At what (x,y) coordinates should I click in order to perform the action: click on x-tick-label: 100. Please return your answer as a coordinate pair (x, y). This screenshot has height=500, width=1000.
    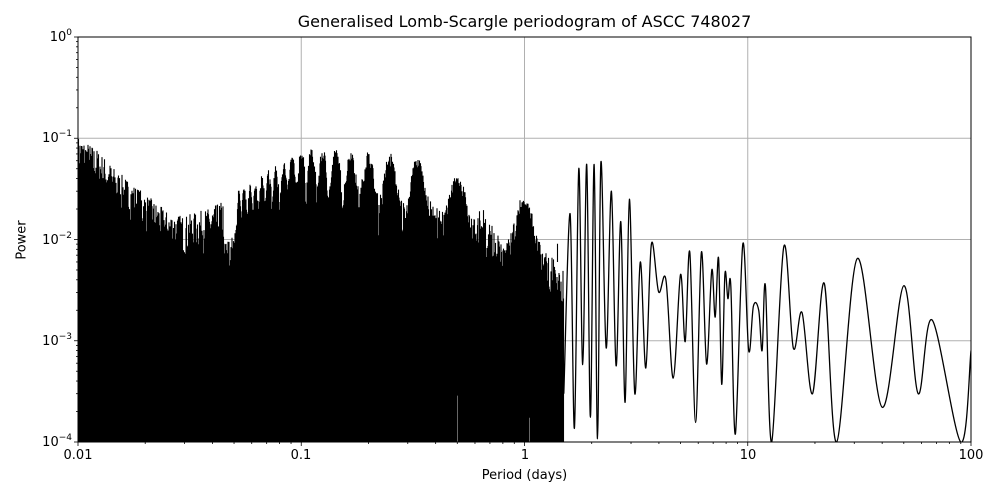
    Looking at the image, I should click on (971, 455).